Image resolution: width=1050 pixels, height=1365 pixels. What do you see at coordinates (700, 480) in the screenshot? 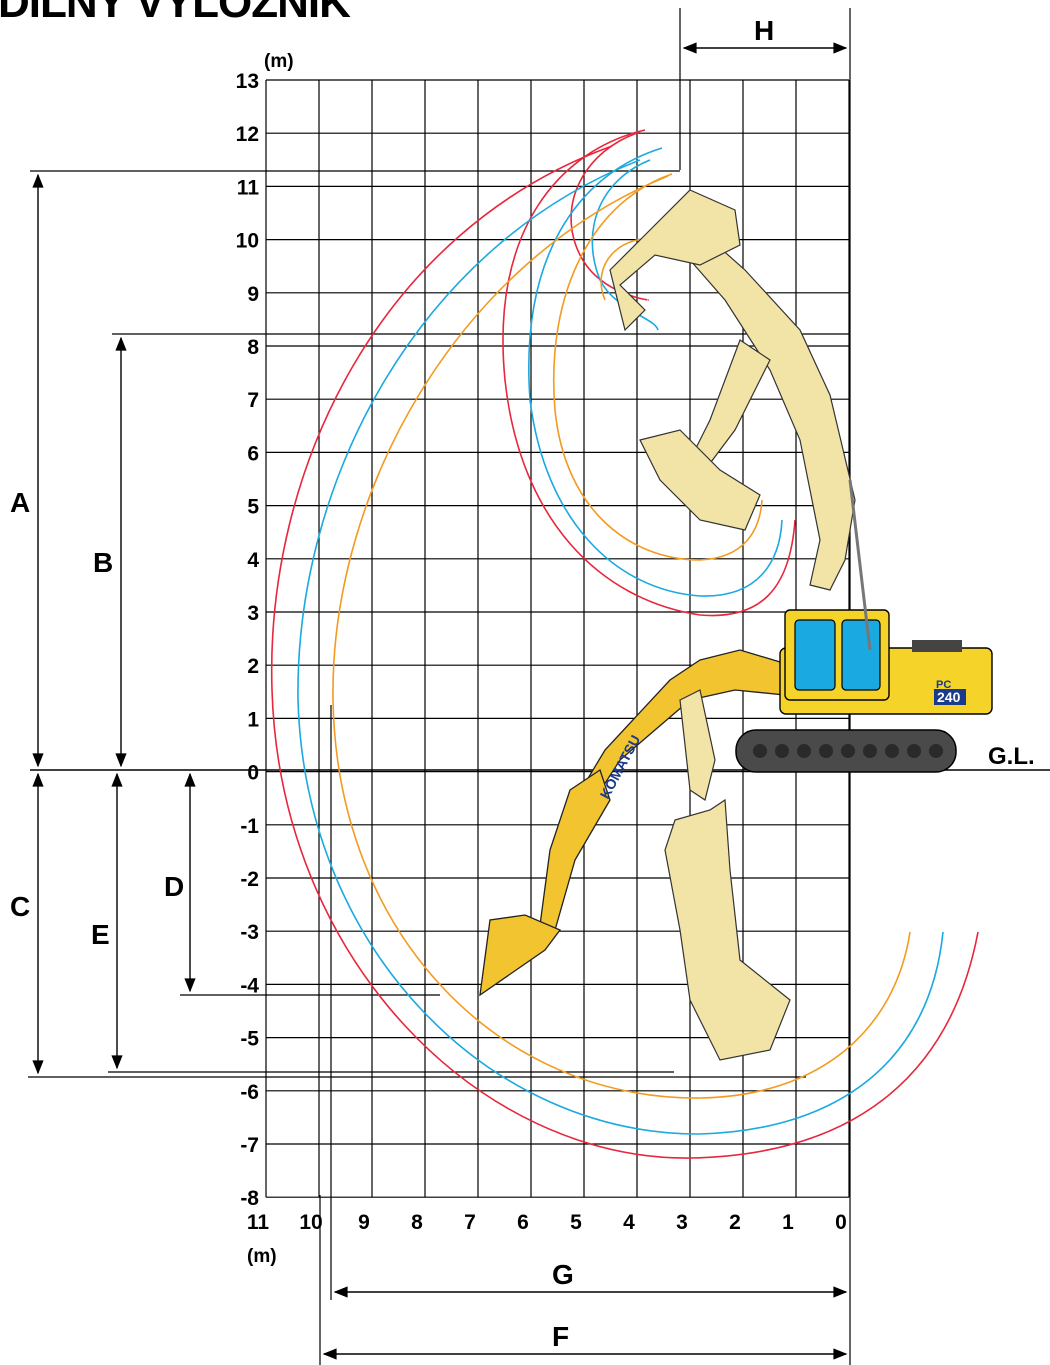
I see `pale-bucket-mid` at bounding box center [700, 480].